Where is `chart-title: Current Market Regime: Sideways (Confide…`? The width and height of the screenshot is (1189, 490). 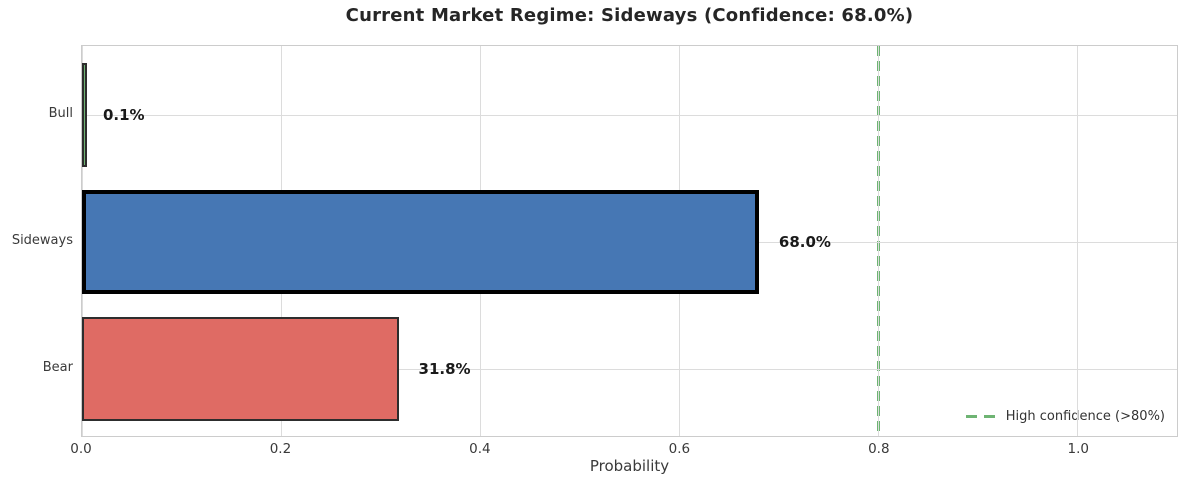 chart-title: Current Market Regime: Sideways (Confide… is located at coordinates (629, 15).